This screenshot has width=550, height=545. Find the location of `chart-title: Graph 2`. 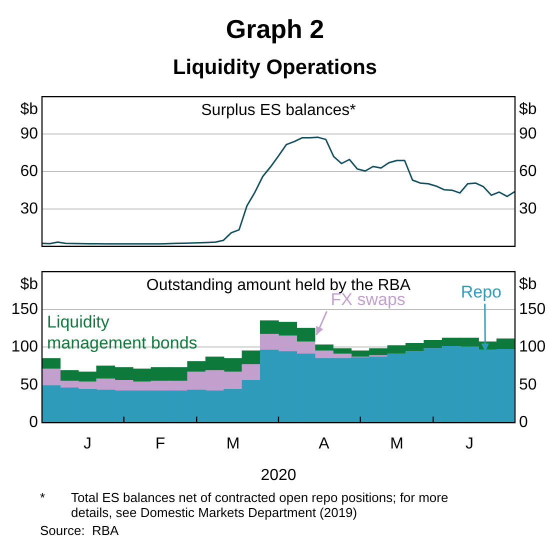

chart-title: Graph 2 is located at coordinates (275, 29).